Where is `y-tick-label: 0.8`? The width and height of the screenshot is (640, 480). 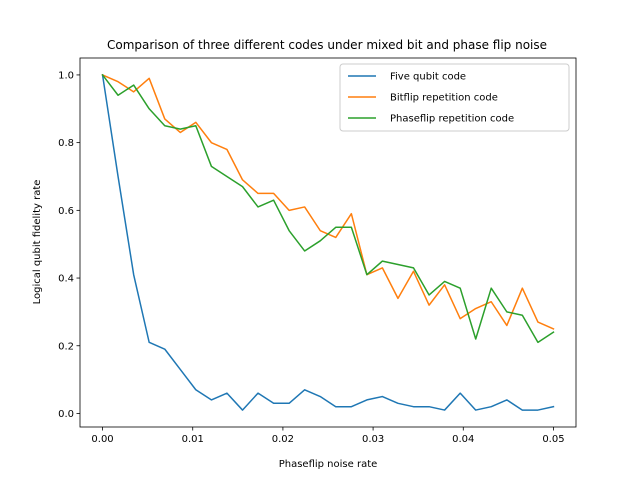 y-tick-label: 0.8 is located at coordinates (66, 143).